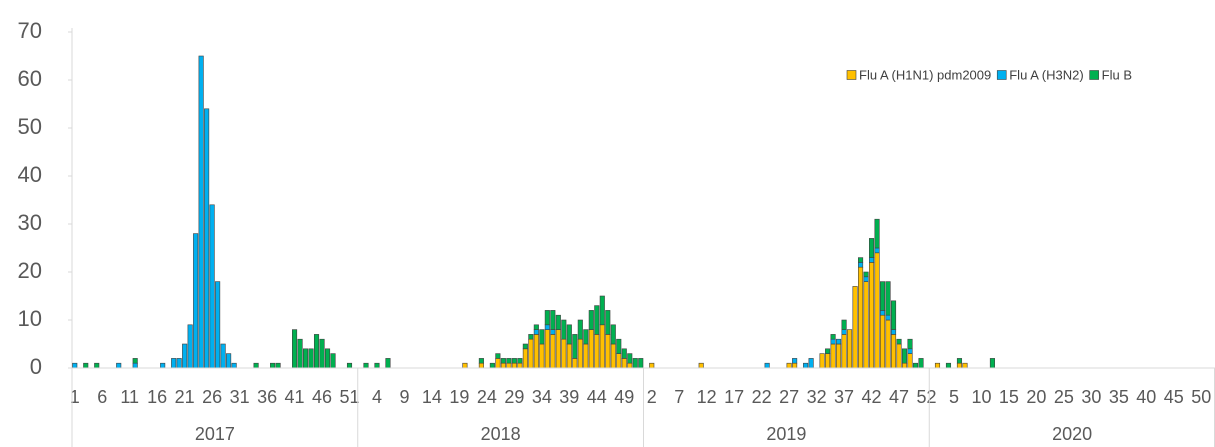 The image size is (1215, 447). Describe the element at coordinates (30, 174) in the screenshot. I see `y-tick-label: 40` at that location.